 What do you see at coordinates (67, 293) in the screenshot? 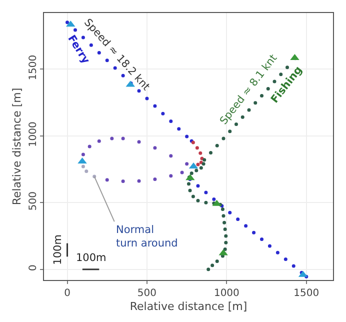
I see `x-tick-label: 0` at bounding box center [67, 293].